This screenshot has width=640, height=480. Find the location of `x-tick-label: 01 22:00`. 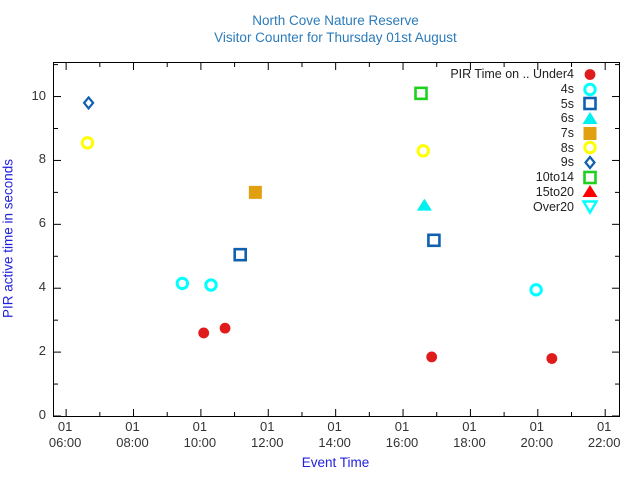

x-tick-label: 01 22:00 is located at coordinates (604, 434).